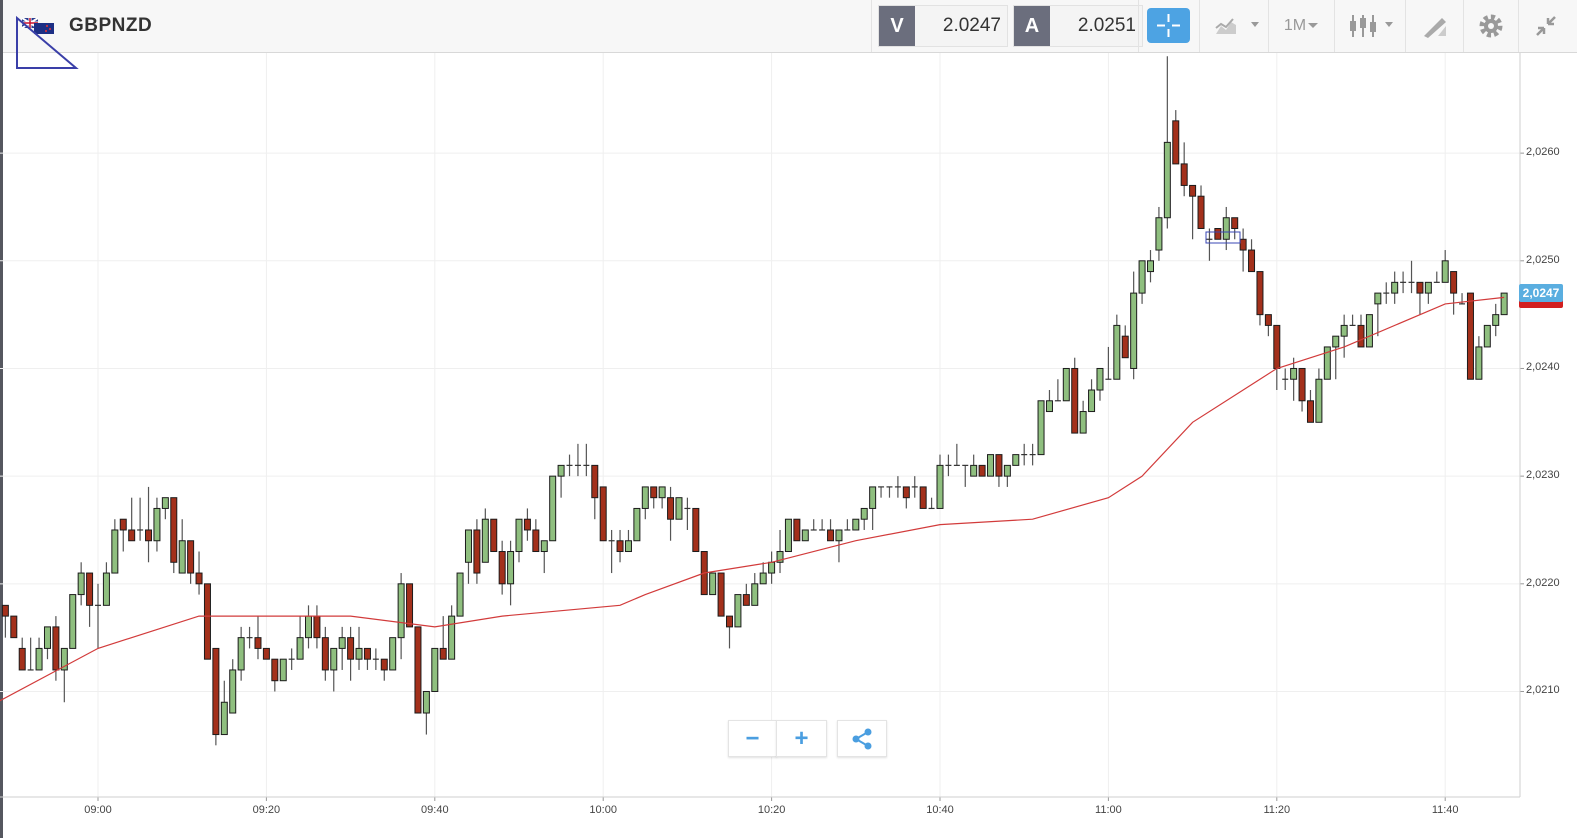 The height and width of the screenshot is (838, 1577). What do you see at coordinates (752, 738) in the screenshot?
I see `zoom-out-button: −` at bounding box center [752, 738].